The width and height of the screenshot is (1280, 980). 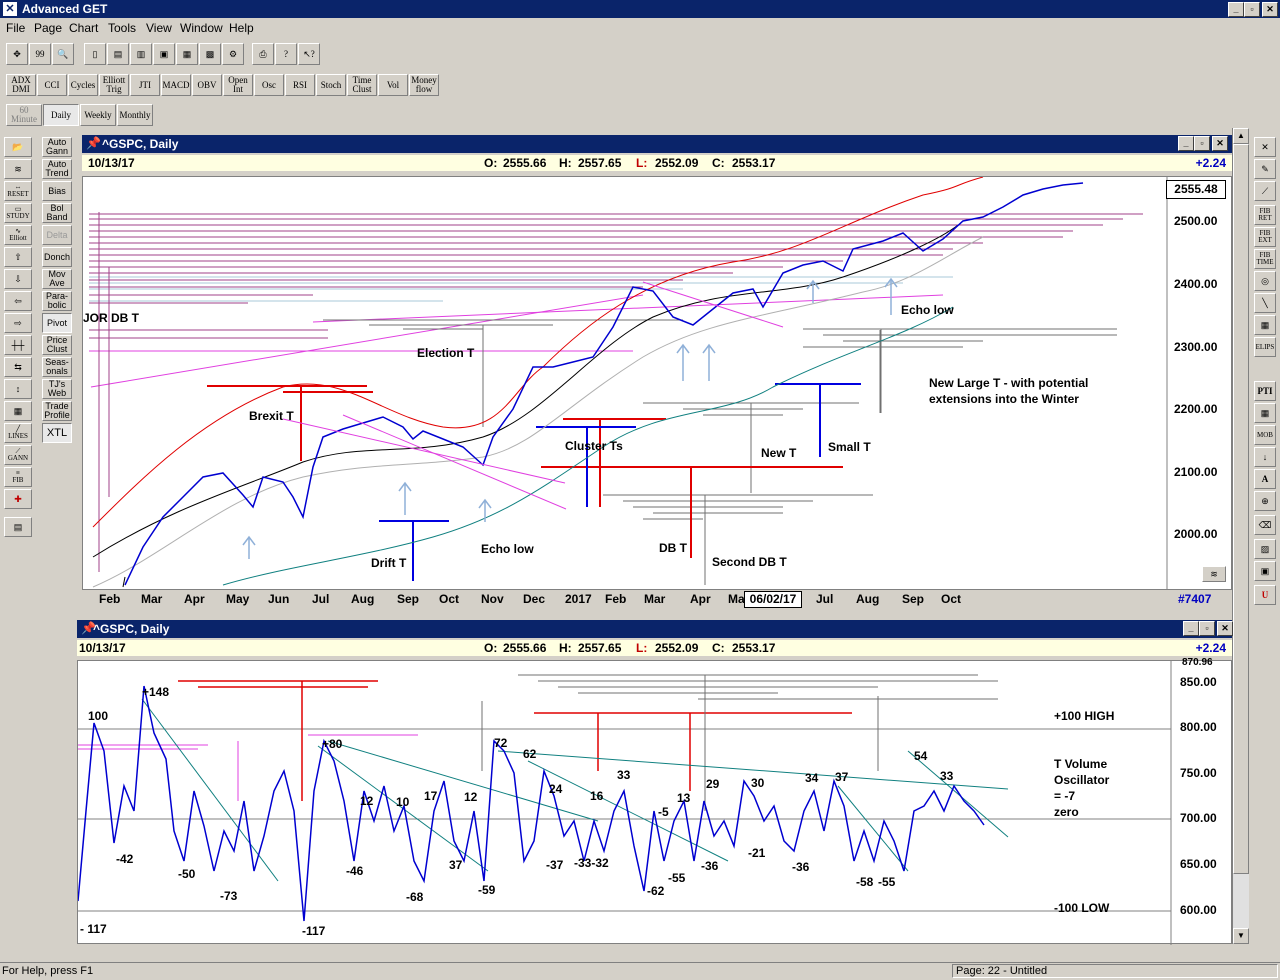 What do you see at coordinates (57, 433) in the screenshot?
I see `xtl-button: XTL` at bounding box center [57, 433].